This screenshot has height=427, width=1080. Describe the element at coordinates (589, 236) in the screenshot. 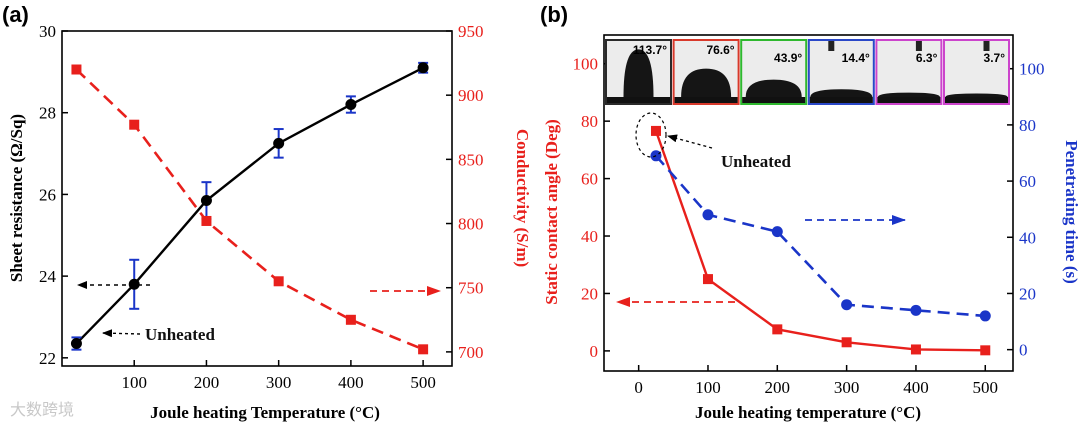

I see `left-tick-label: 40` at that location.